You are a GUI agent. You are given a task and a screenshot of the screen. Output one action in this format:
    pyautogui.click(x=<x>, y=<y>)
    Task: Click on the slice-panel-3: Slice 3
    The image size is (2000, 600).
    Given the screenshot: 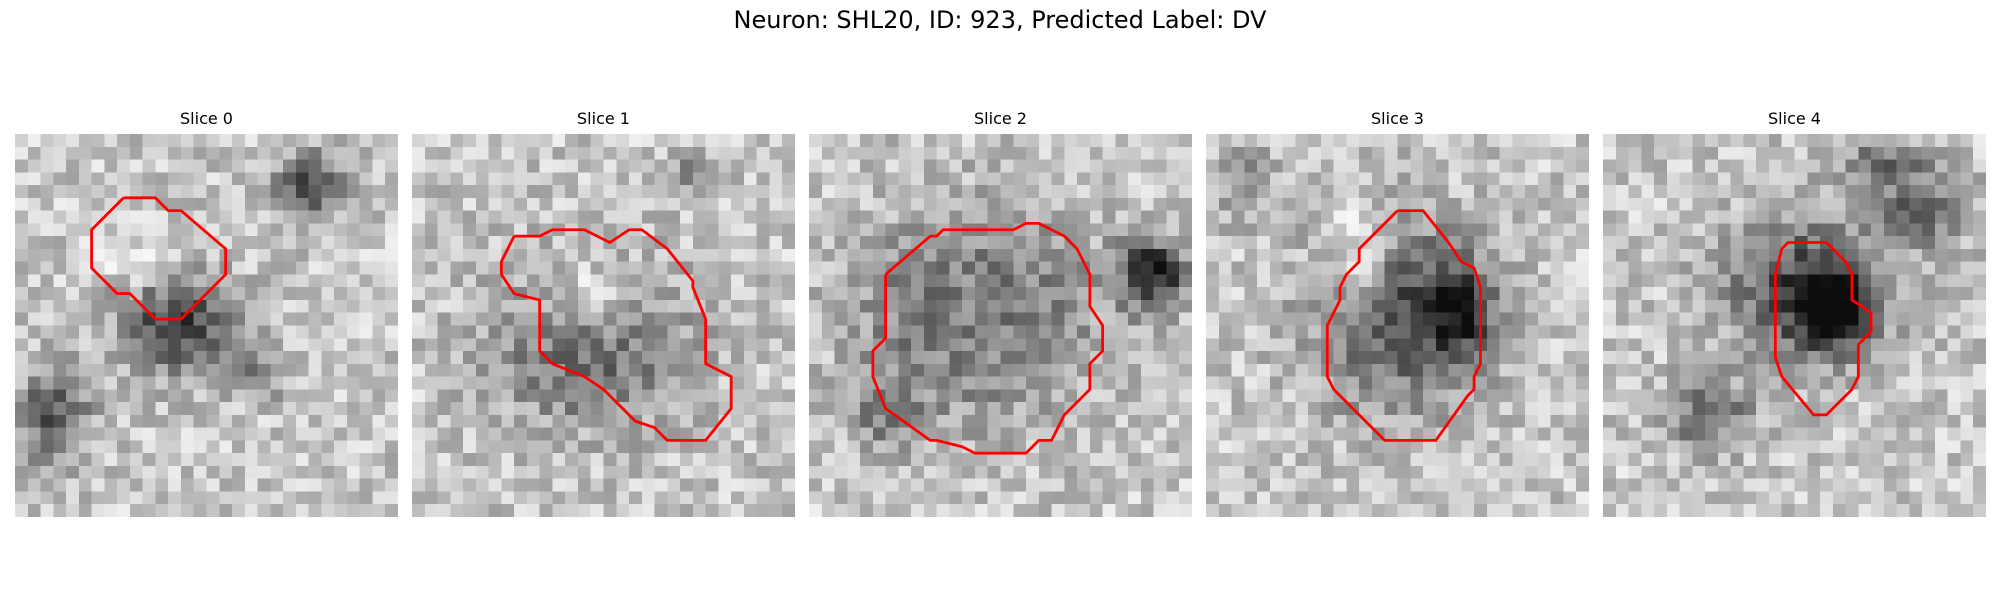 What is the action you would take?
    pyautogui.click(x=1397, y=312)
    